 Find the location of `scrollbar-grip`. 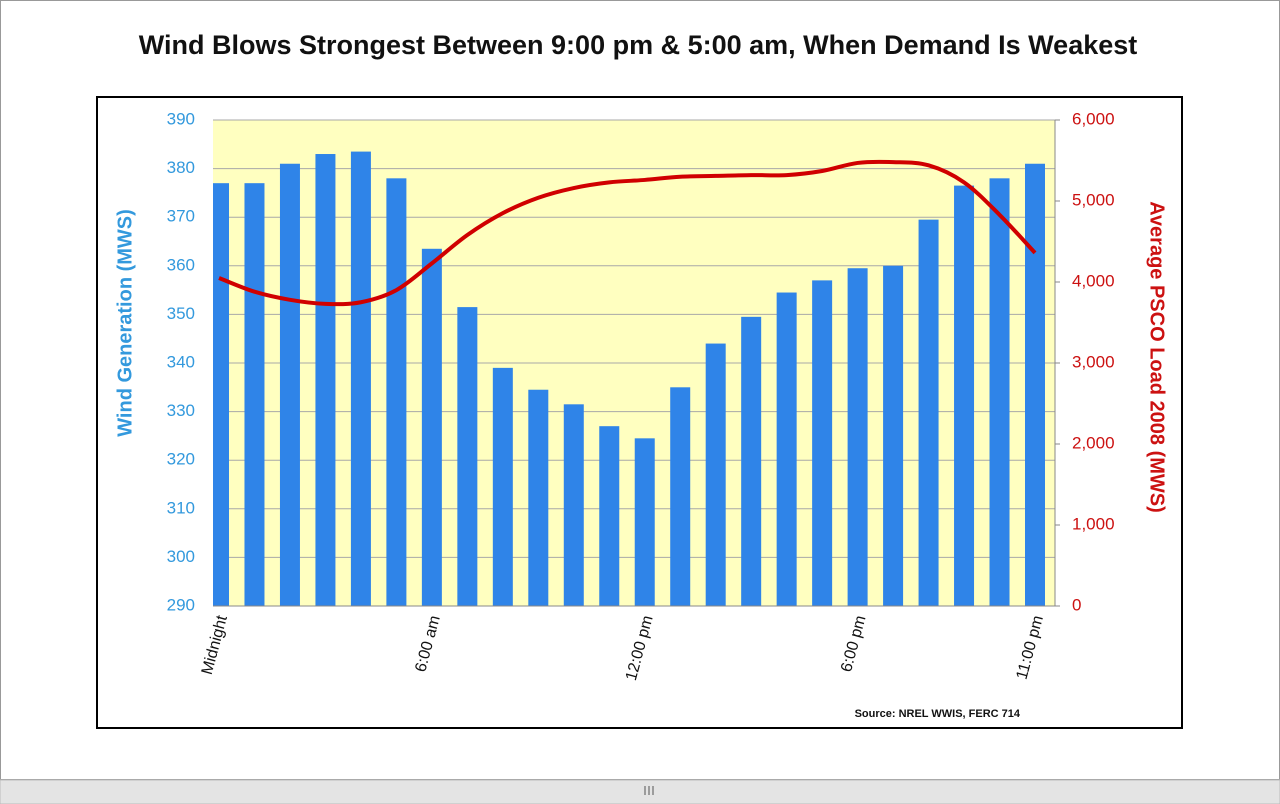

scrollbar-grip is located at coordinates (649, 790).